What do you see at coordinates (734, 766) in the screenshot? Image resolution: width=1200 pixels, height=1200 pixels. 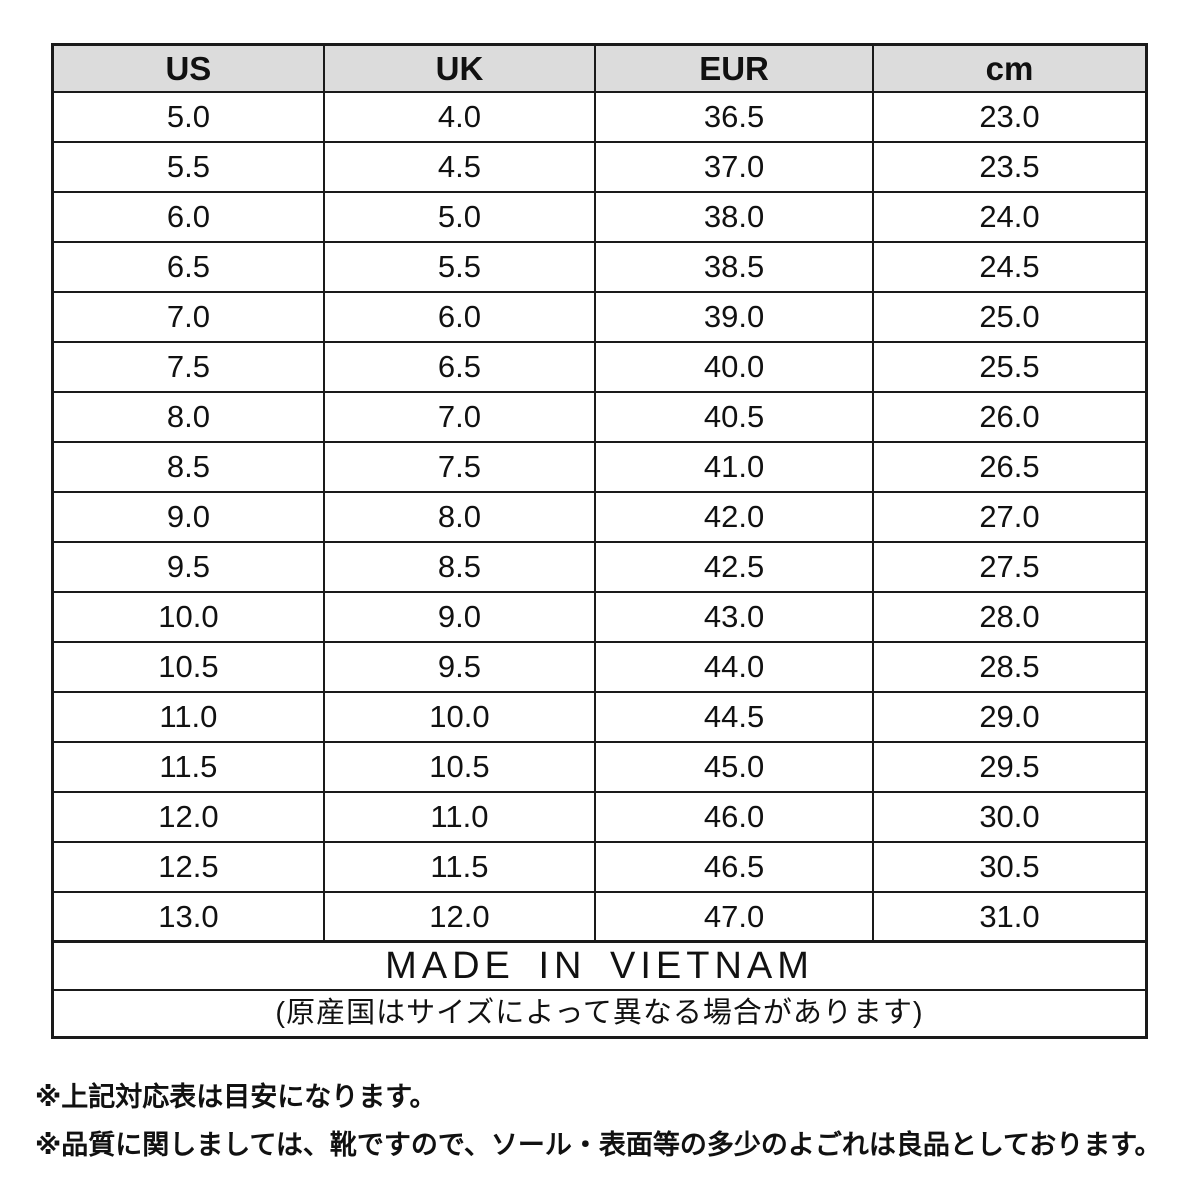 I see `size-cell: 45.0` at bounding box center [734, 766].